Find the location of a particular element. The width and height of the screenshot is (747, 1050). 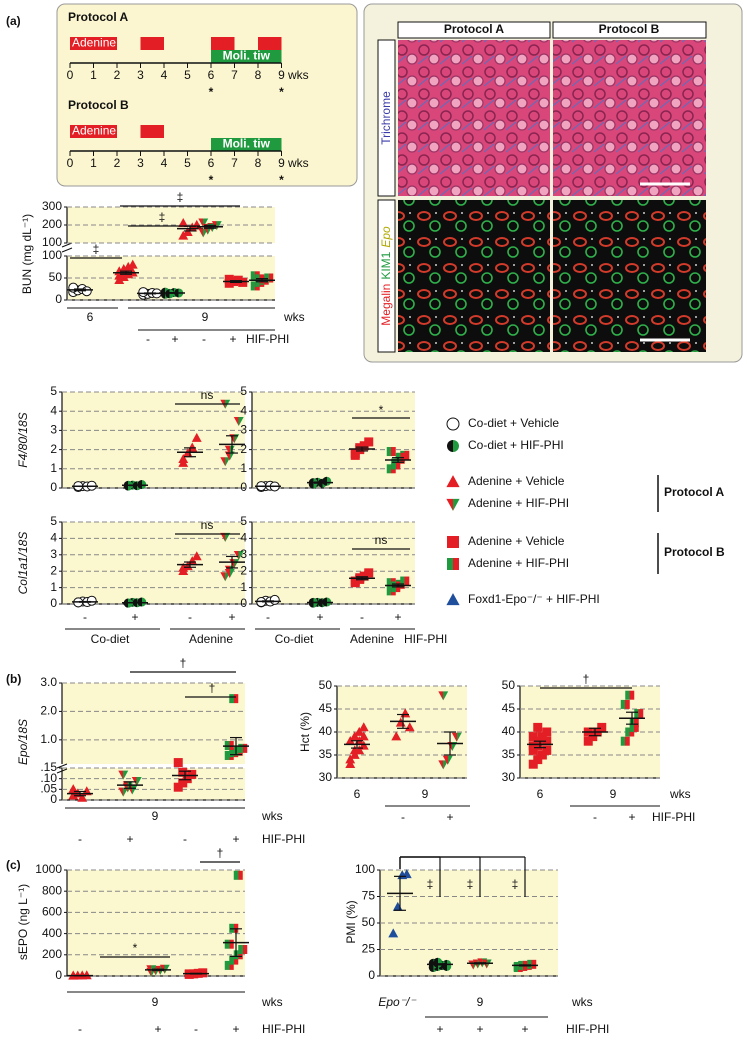

y-axis-title: BUN (mg dL⁻¹) is located at coordinates (27, 254).